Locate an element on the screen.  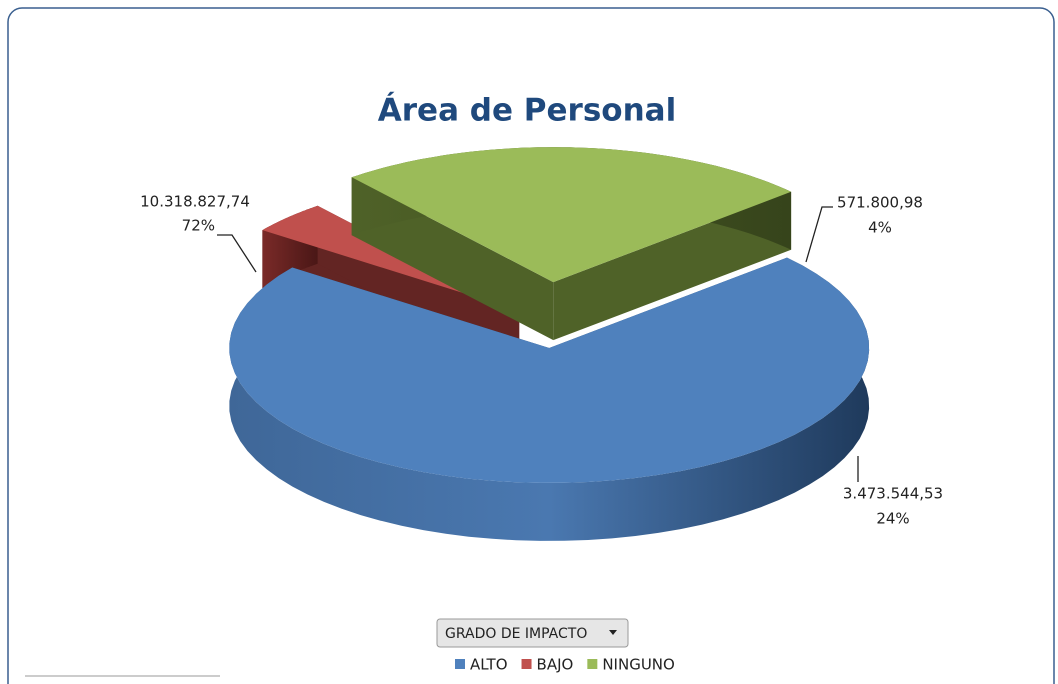
pie-slice is located at coordinates (571, 244).